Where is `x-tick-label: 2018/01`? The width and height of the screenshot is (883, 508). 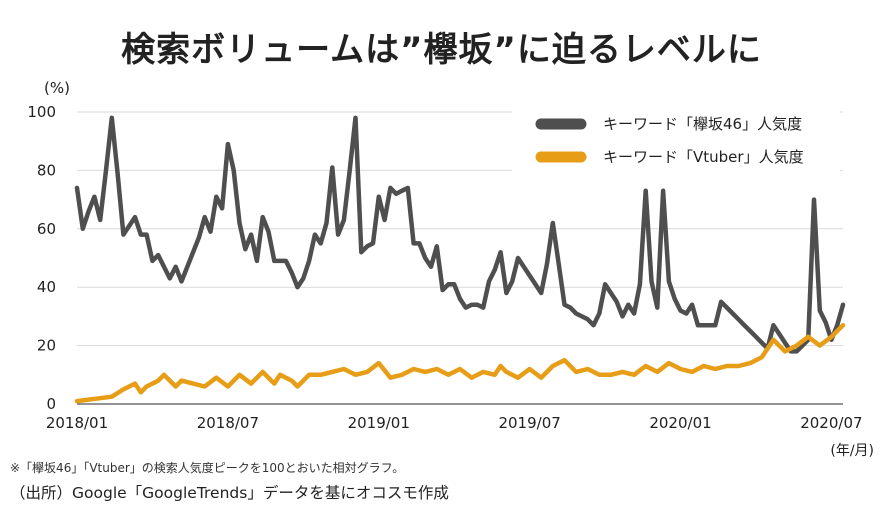 x-tick-label: 2018/01 is located at coordinates (77, 423).